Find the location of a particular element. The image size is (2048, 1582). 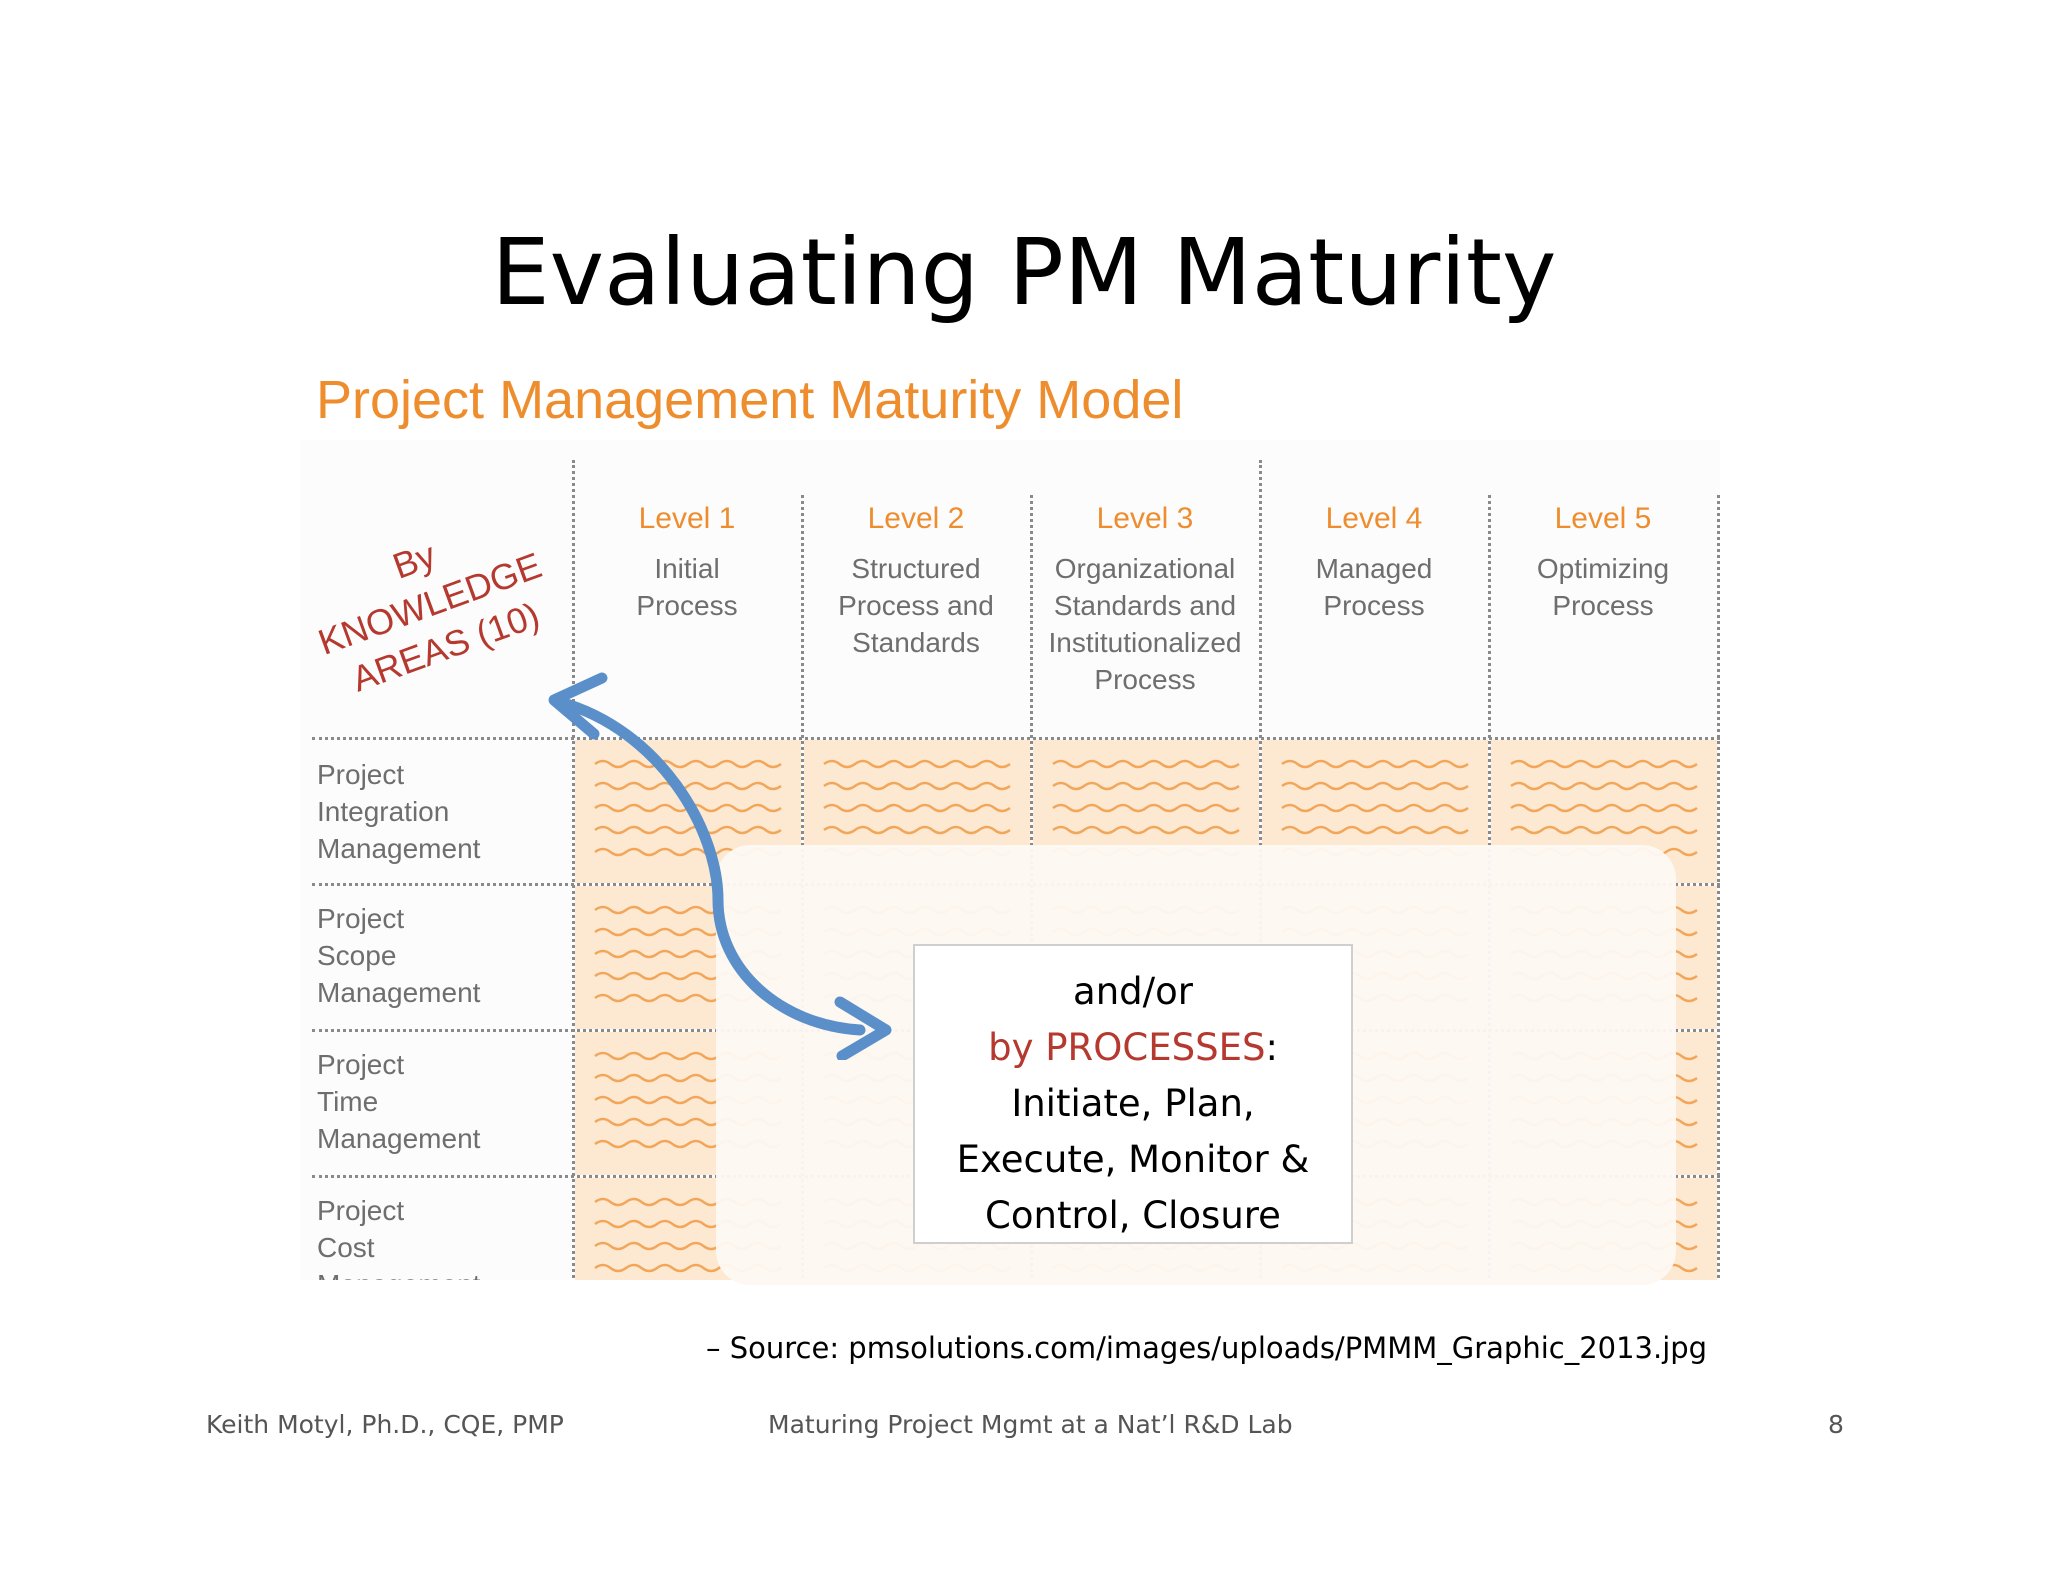

level-desc-line: Institutionalized is located at coordinates (1145, 642).